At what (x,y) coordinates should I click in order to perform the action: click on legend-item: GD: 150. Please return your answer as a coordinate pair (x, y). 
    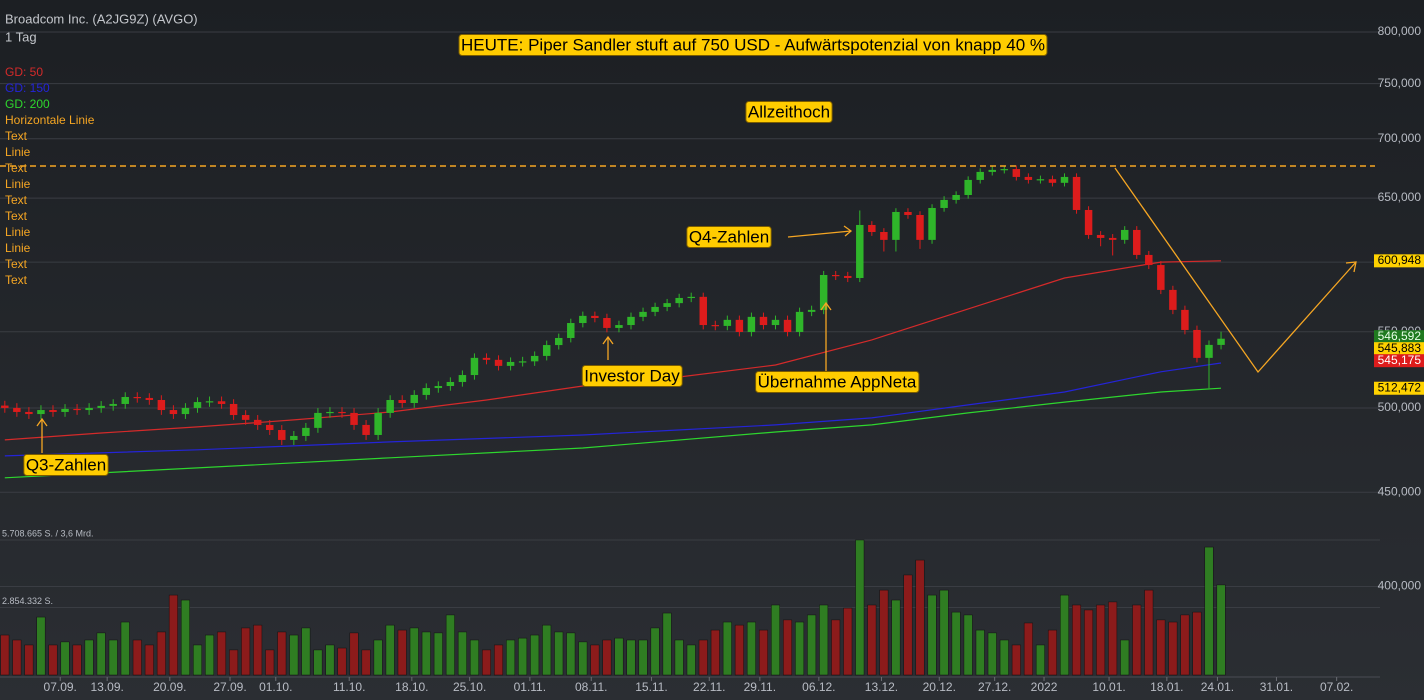
    Looking at the image, I should click on (27, 88).